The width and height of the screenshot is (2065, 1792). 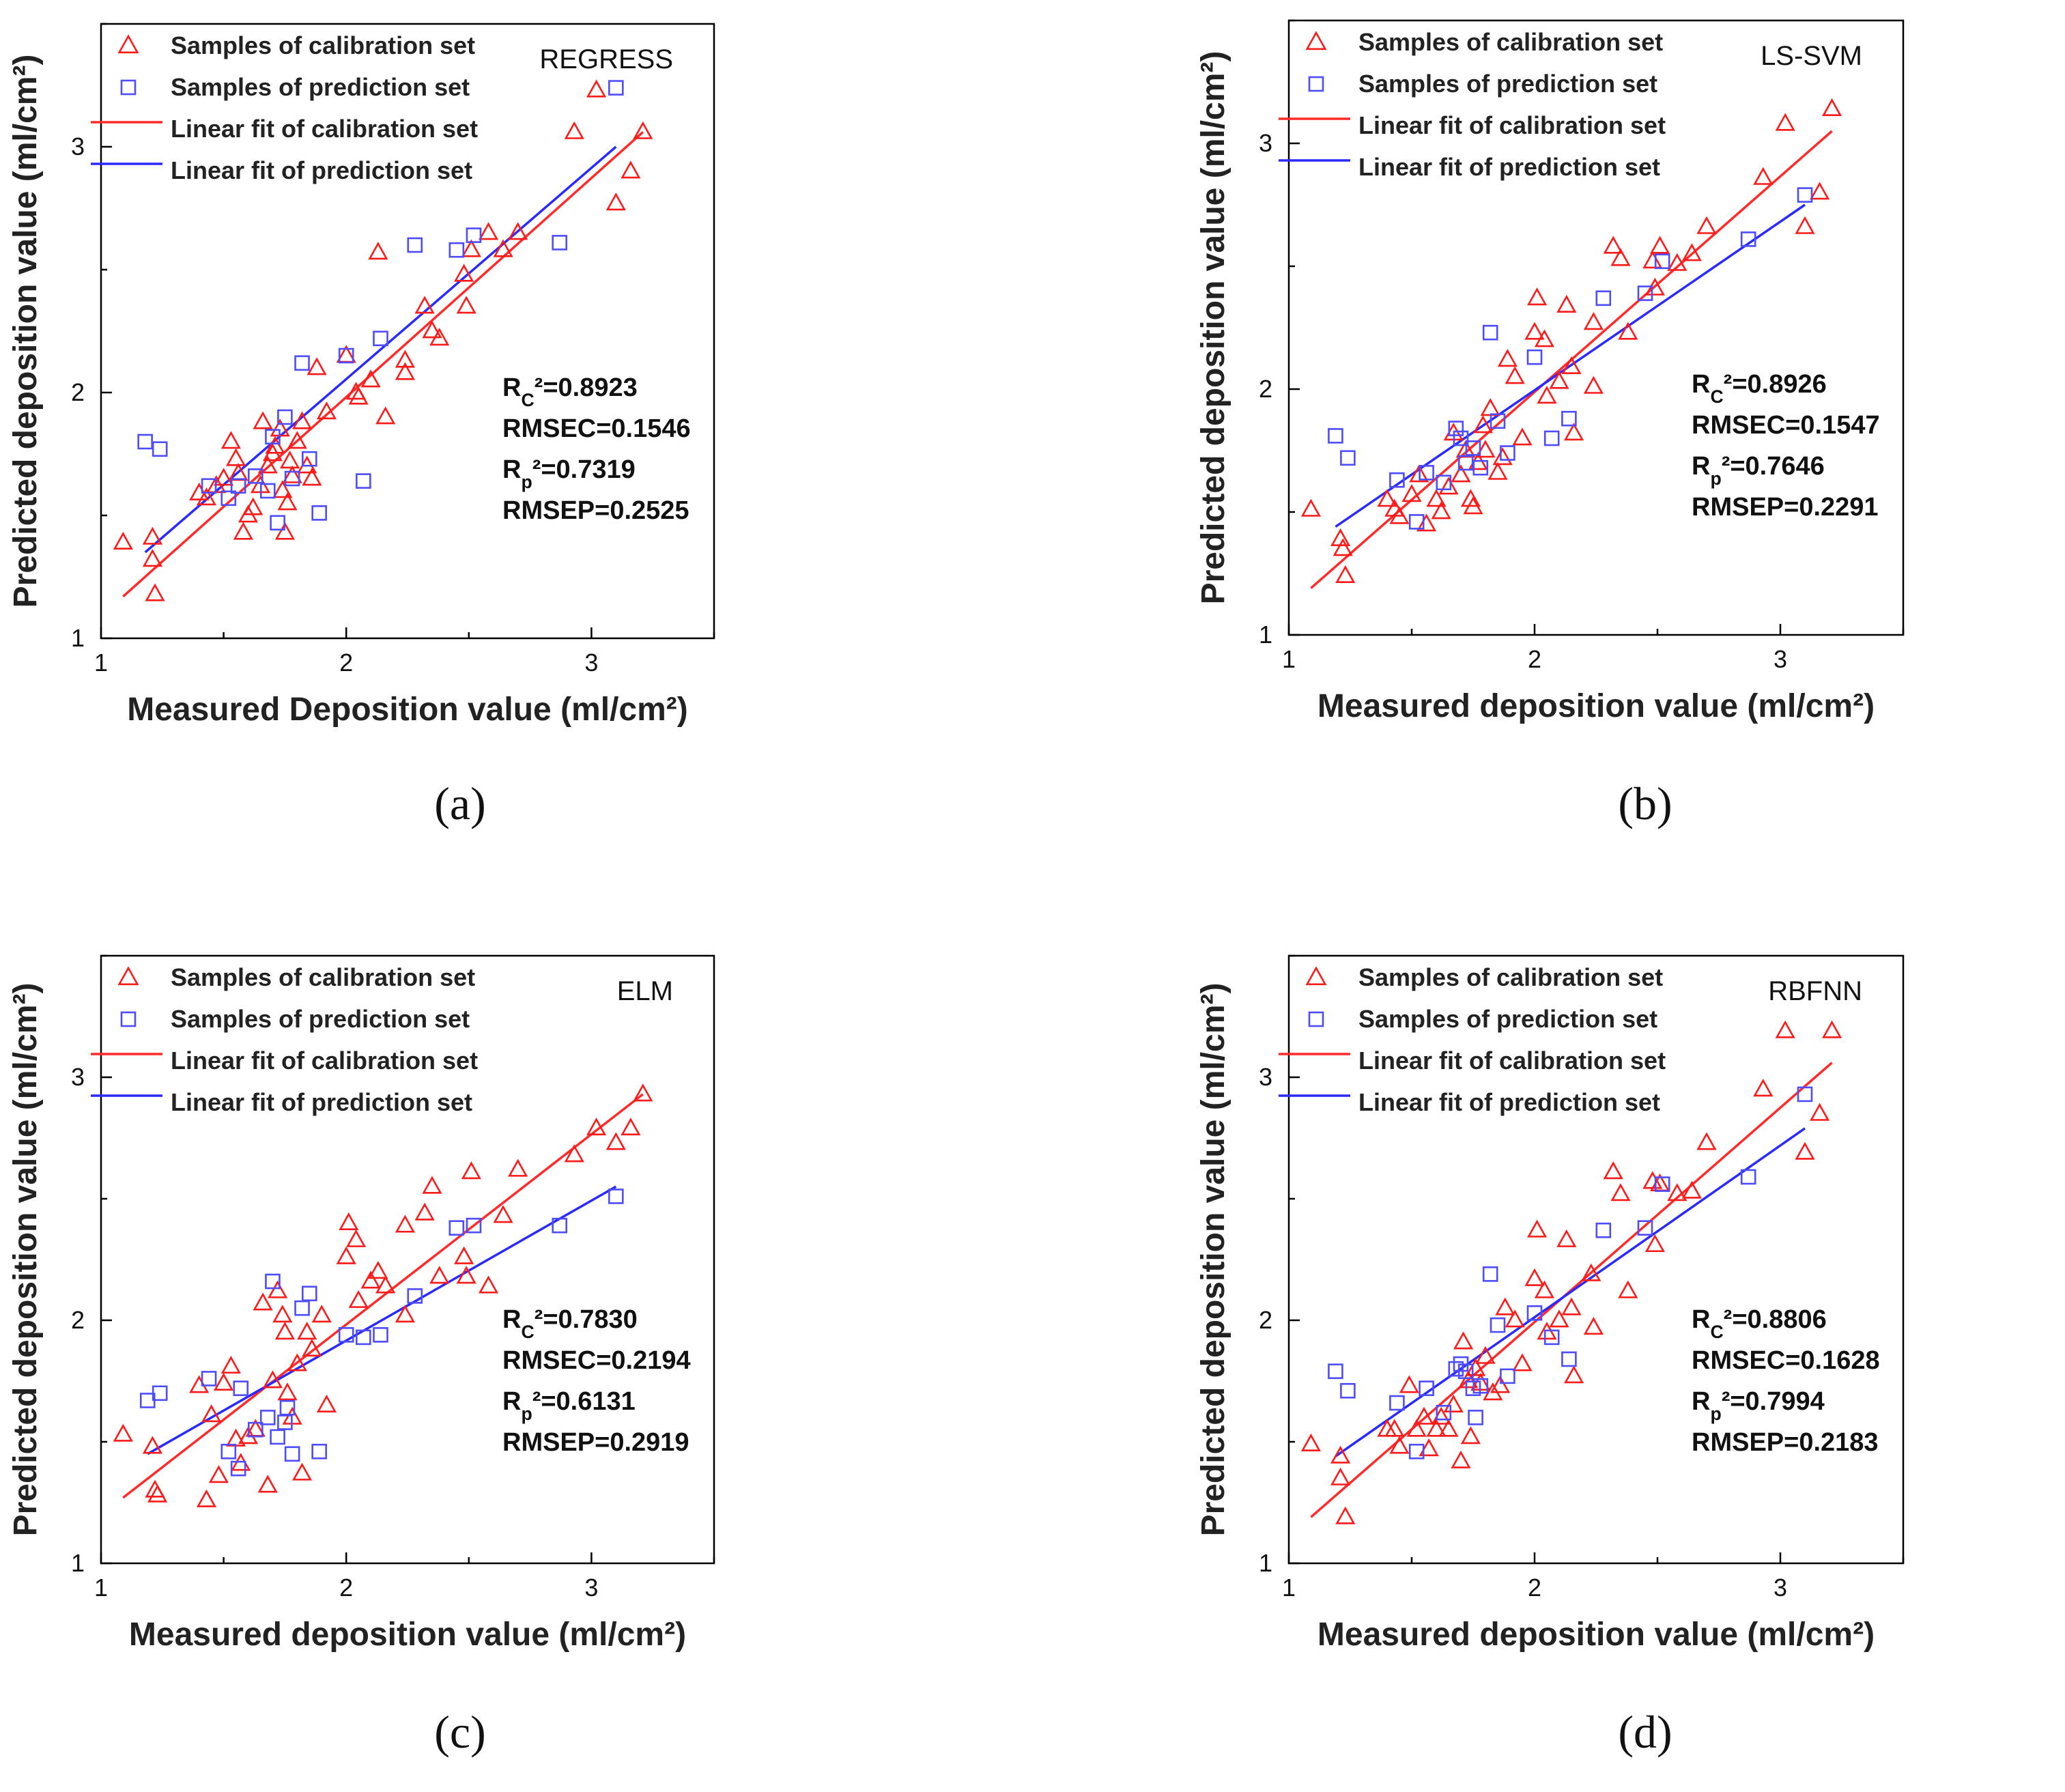 I want to click on y-tick-label: 1, so click(x=1265, y=635).